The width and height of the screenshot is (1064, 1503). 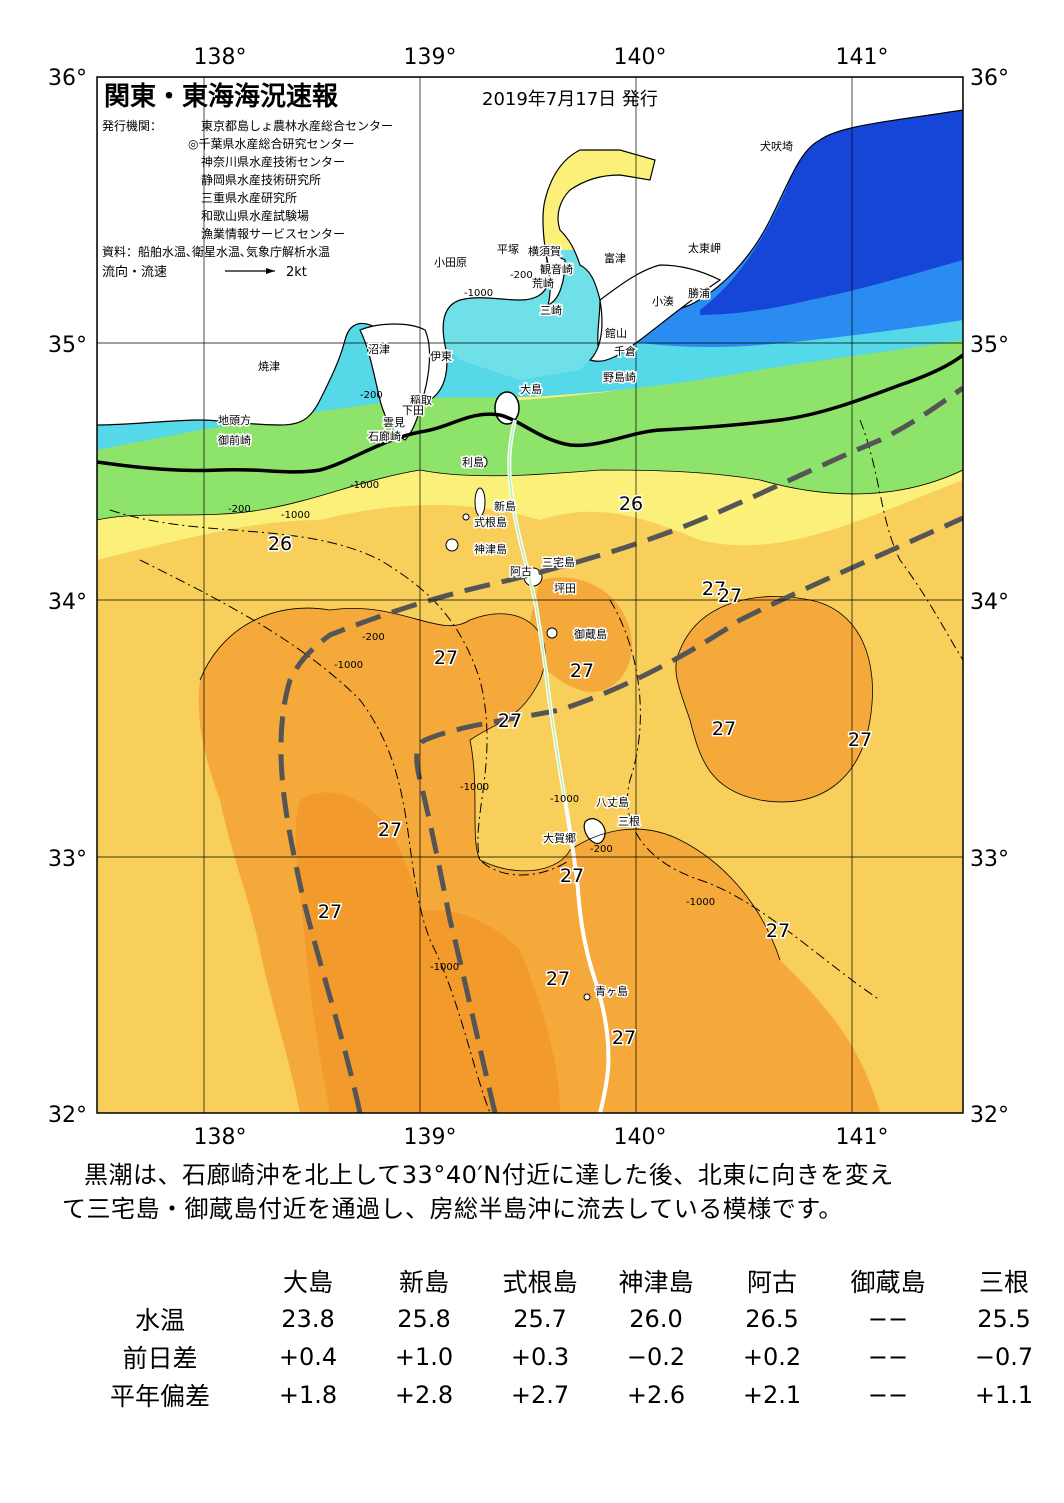 I want to click on place-name: 太東岬, so click(x=704, y=248).